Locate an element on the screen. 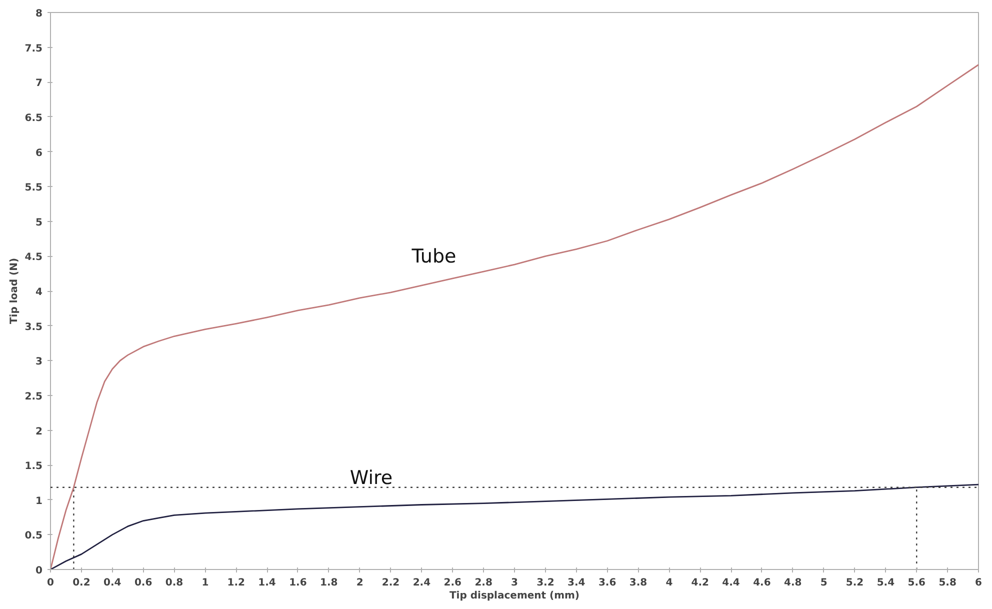 The image size is (992, 609). y-tick-label: 2.5 is located at coordinates (33, 396).